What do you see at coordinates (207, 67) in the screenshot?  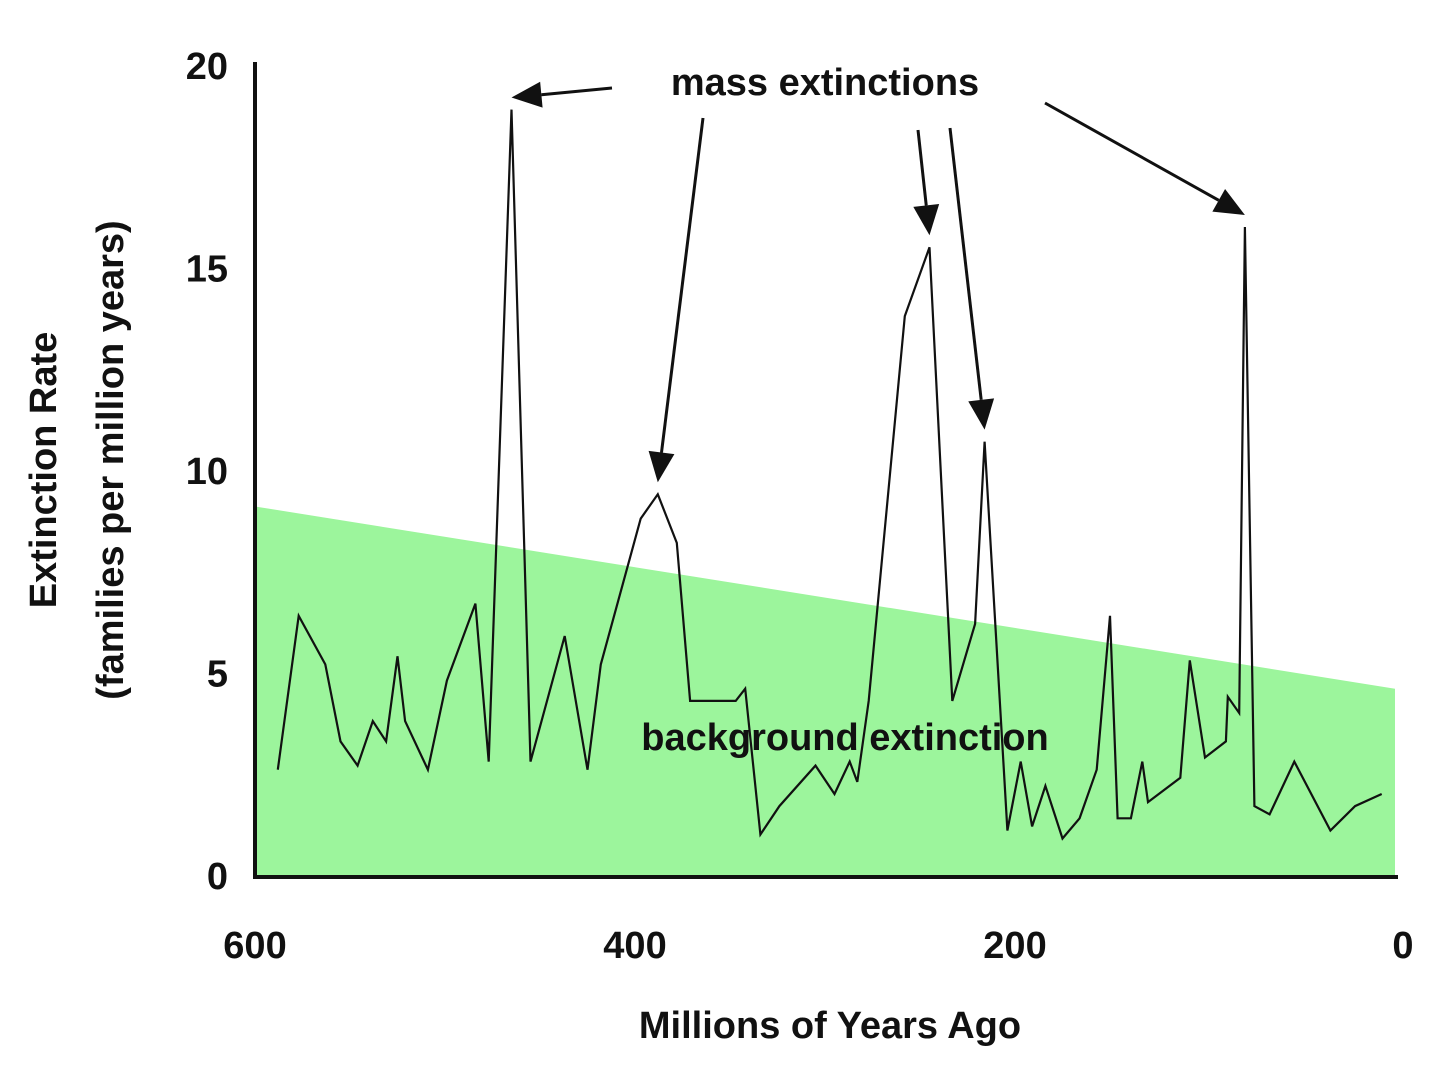 I see `y-tick-label: 20` at bounding box center [207, 67].